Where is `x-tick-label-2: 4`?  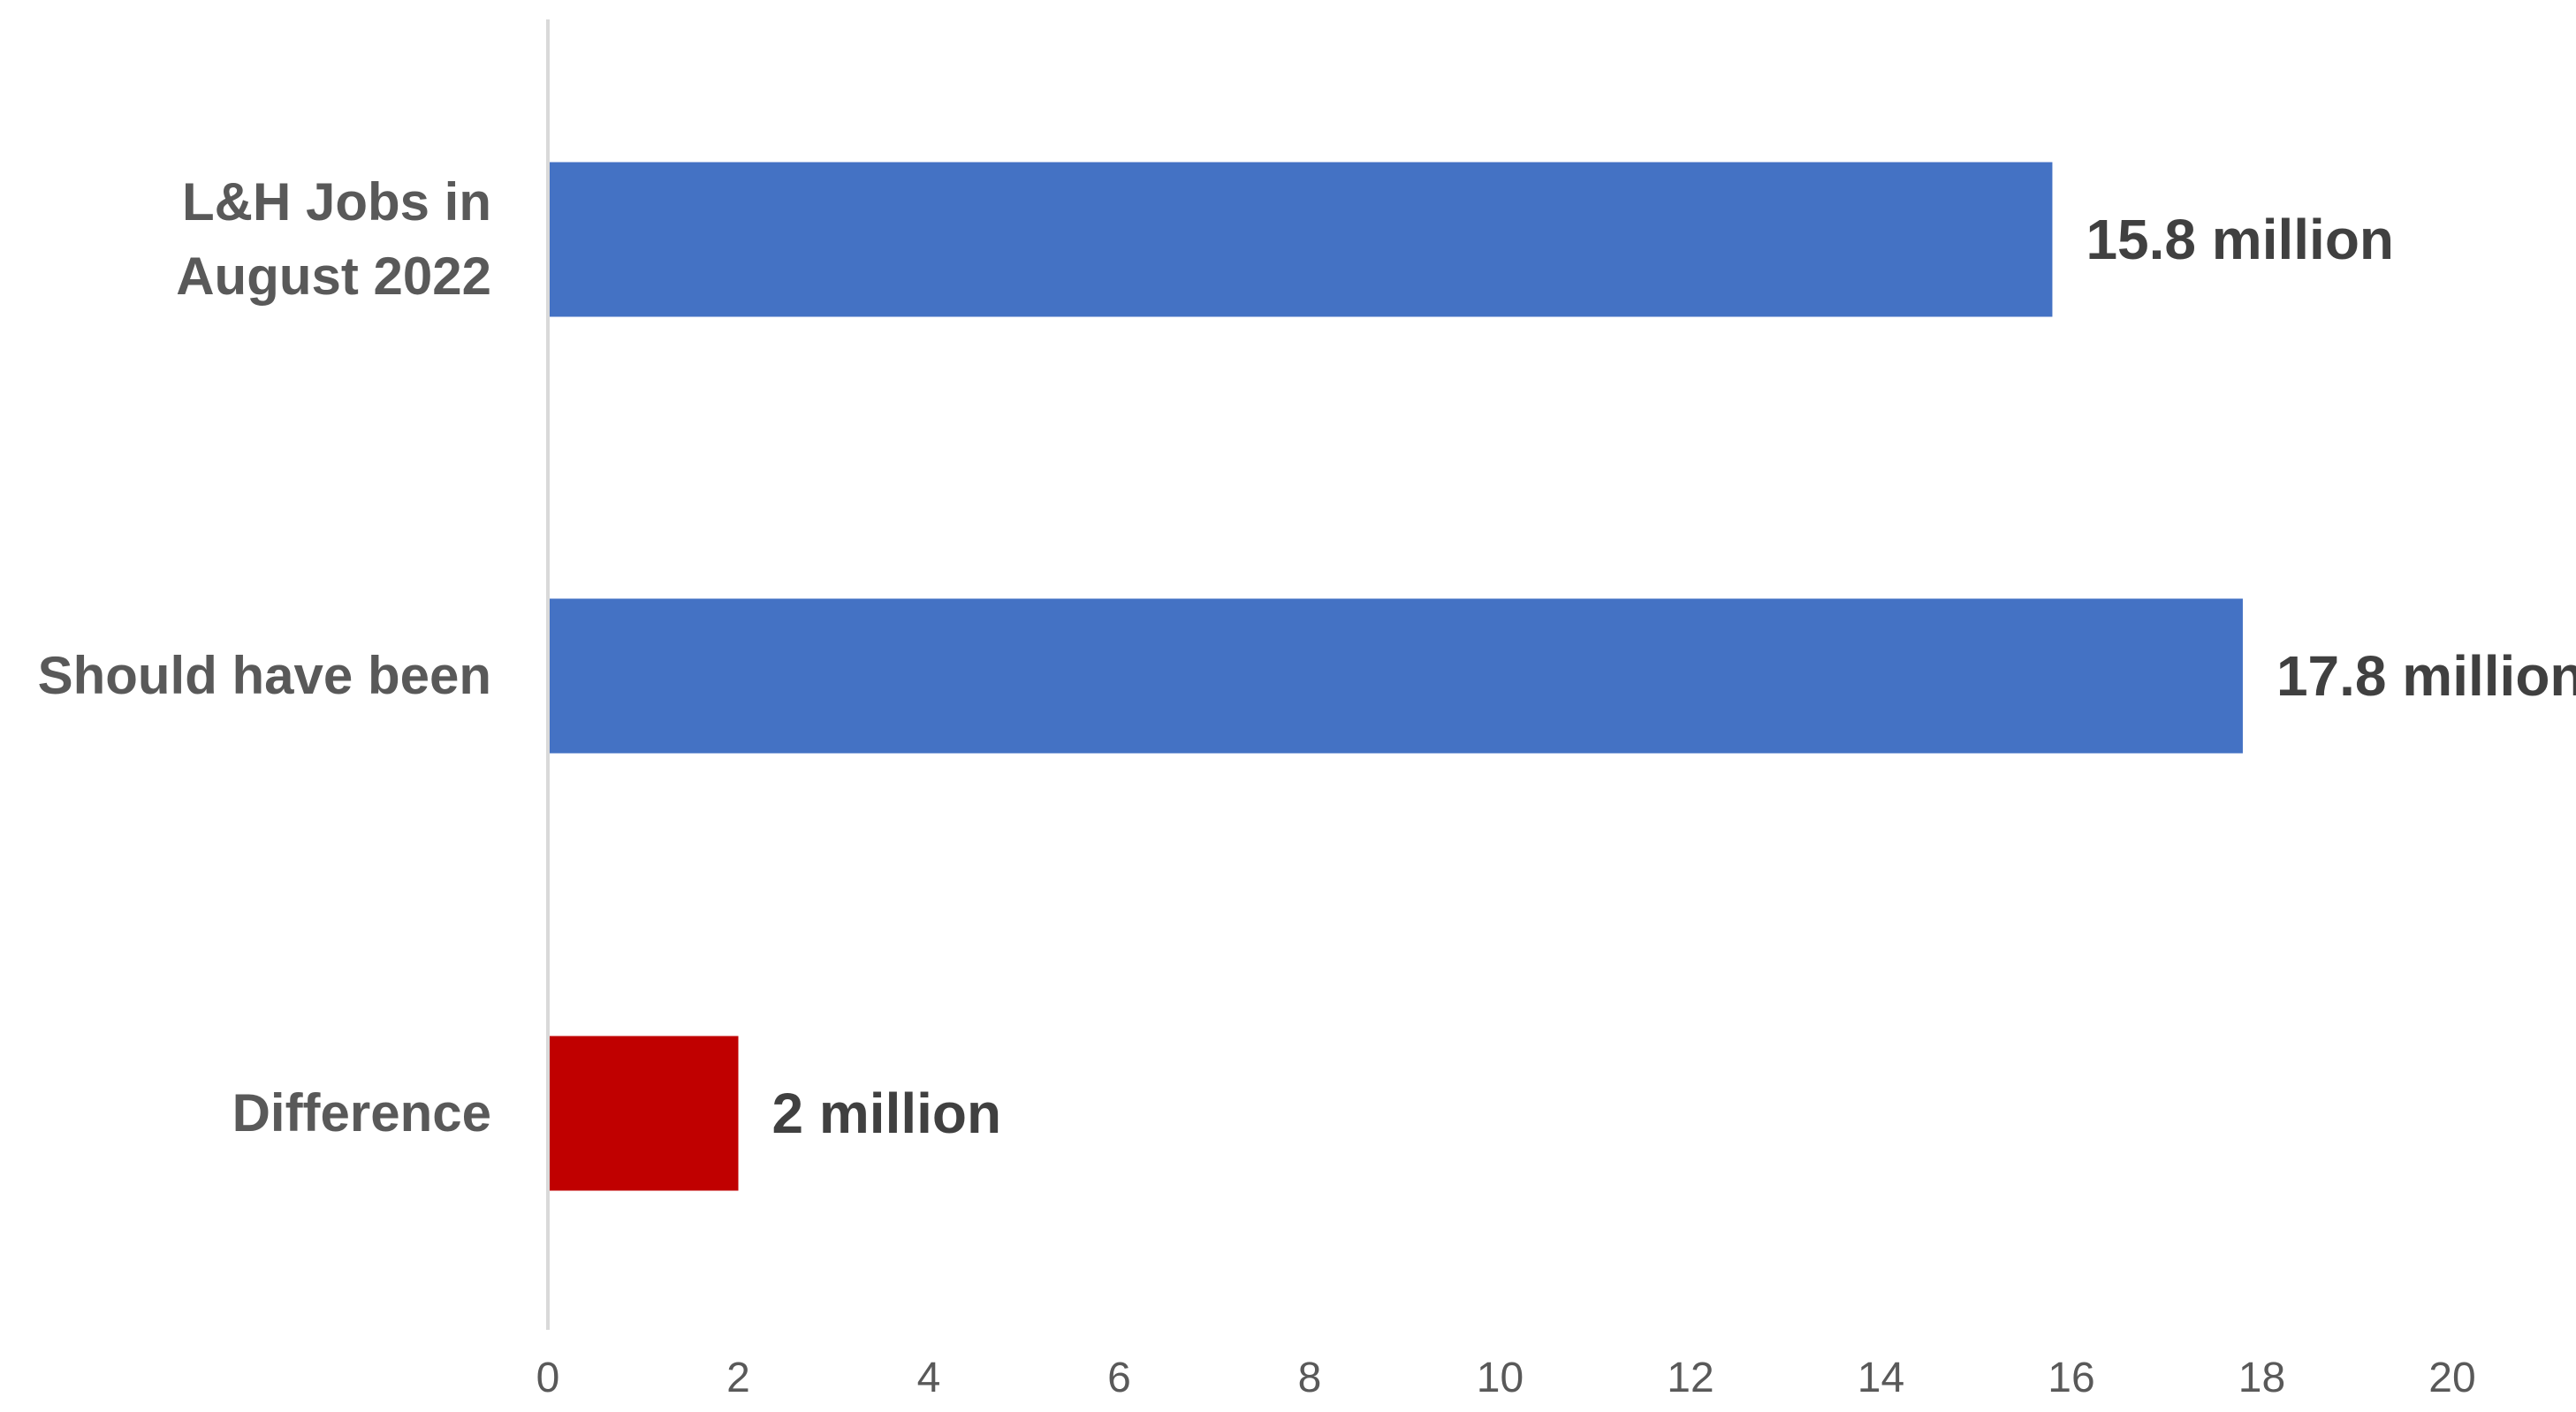 x-tick-label-2: 4 is located at coordinates (929, 1378).